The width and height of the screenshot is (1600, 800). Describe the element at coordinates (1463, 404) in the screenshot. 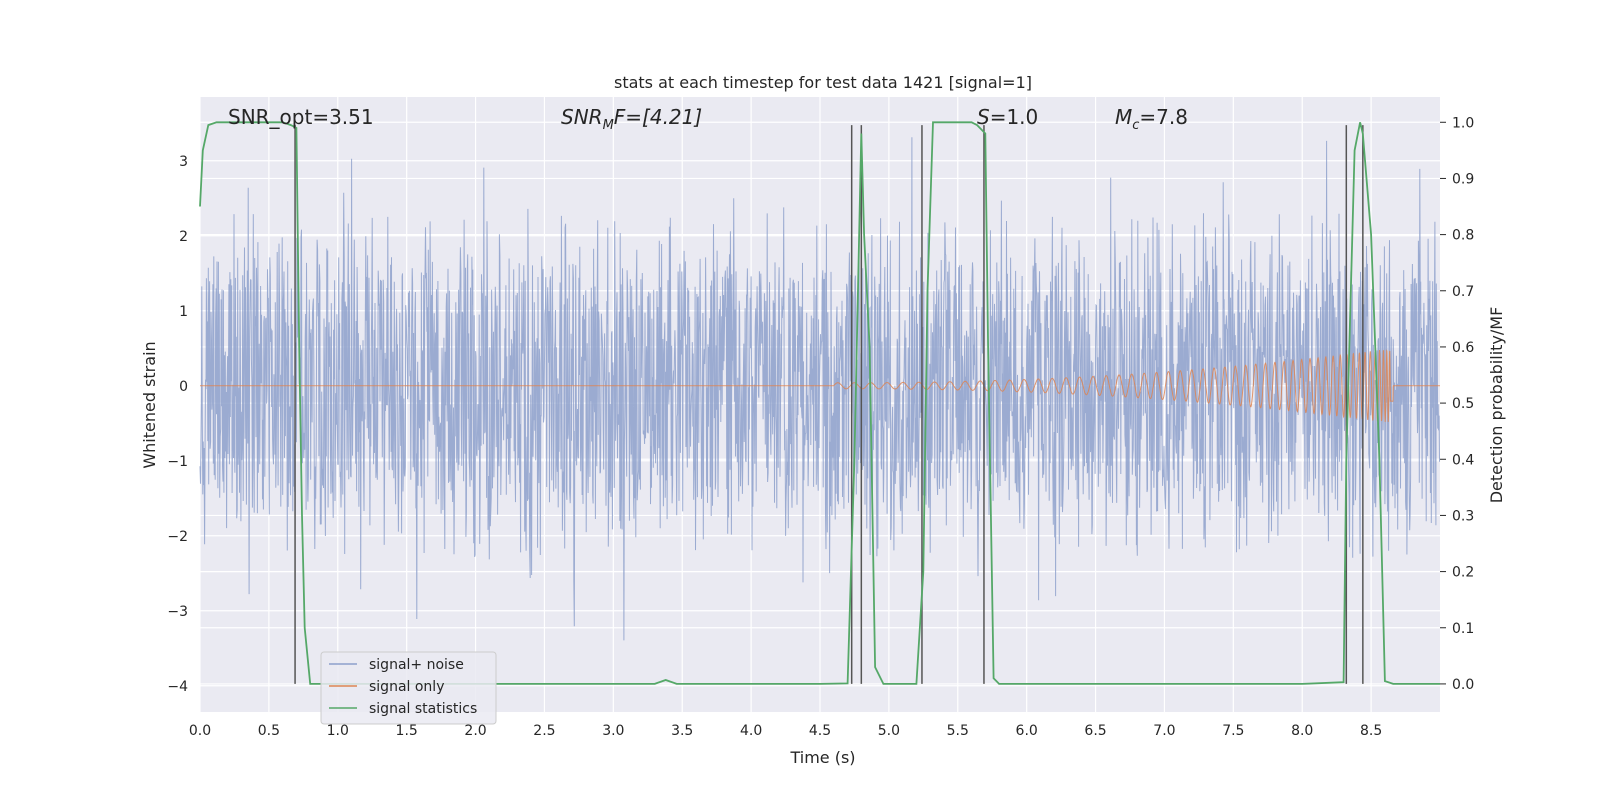

I see `right-tick-label: 0.5` at that location.